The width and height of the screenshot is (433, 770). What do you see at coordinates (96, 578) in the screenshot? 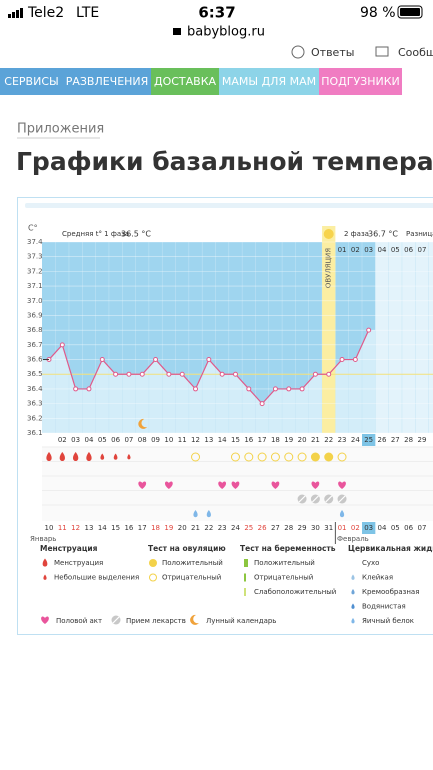
I see `legend-item: Небольшие выделения` at bounding box center [96, 578].